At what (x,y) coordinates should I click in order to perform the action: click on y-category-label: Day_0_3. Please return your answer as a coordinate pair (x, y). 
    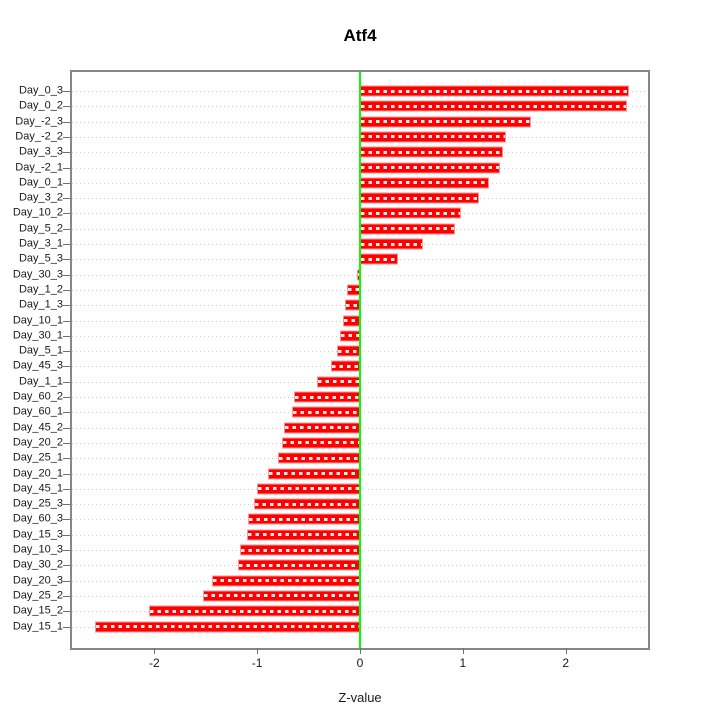
    Looking at the image, I should click on (40, 90).